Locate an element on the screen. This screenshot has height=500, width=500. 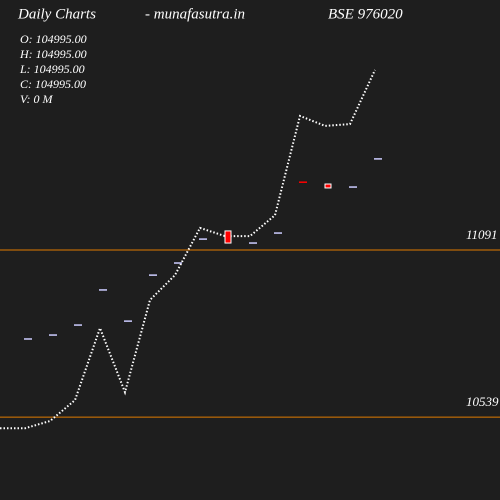
ohlc-text: H: 104995.00 is located at coordinates (53, 54).